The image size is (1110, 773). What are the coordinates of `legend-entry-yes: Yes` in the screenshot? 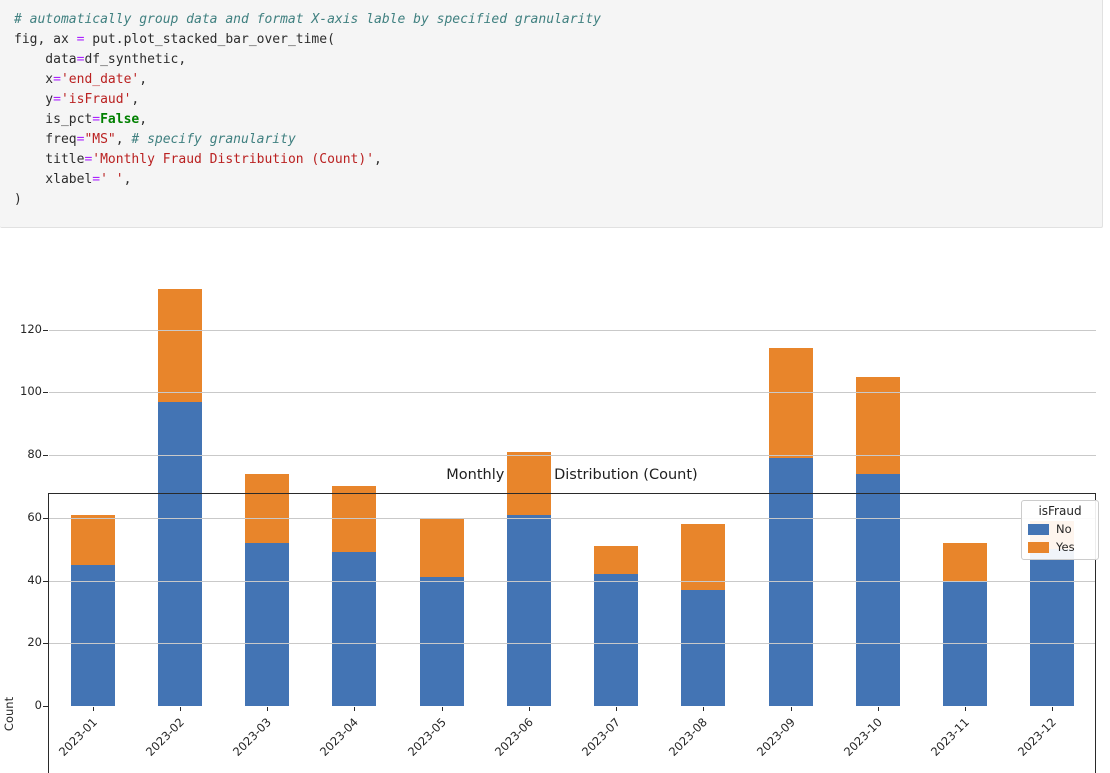 It's located at (1060, 547).